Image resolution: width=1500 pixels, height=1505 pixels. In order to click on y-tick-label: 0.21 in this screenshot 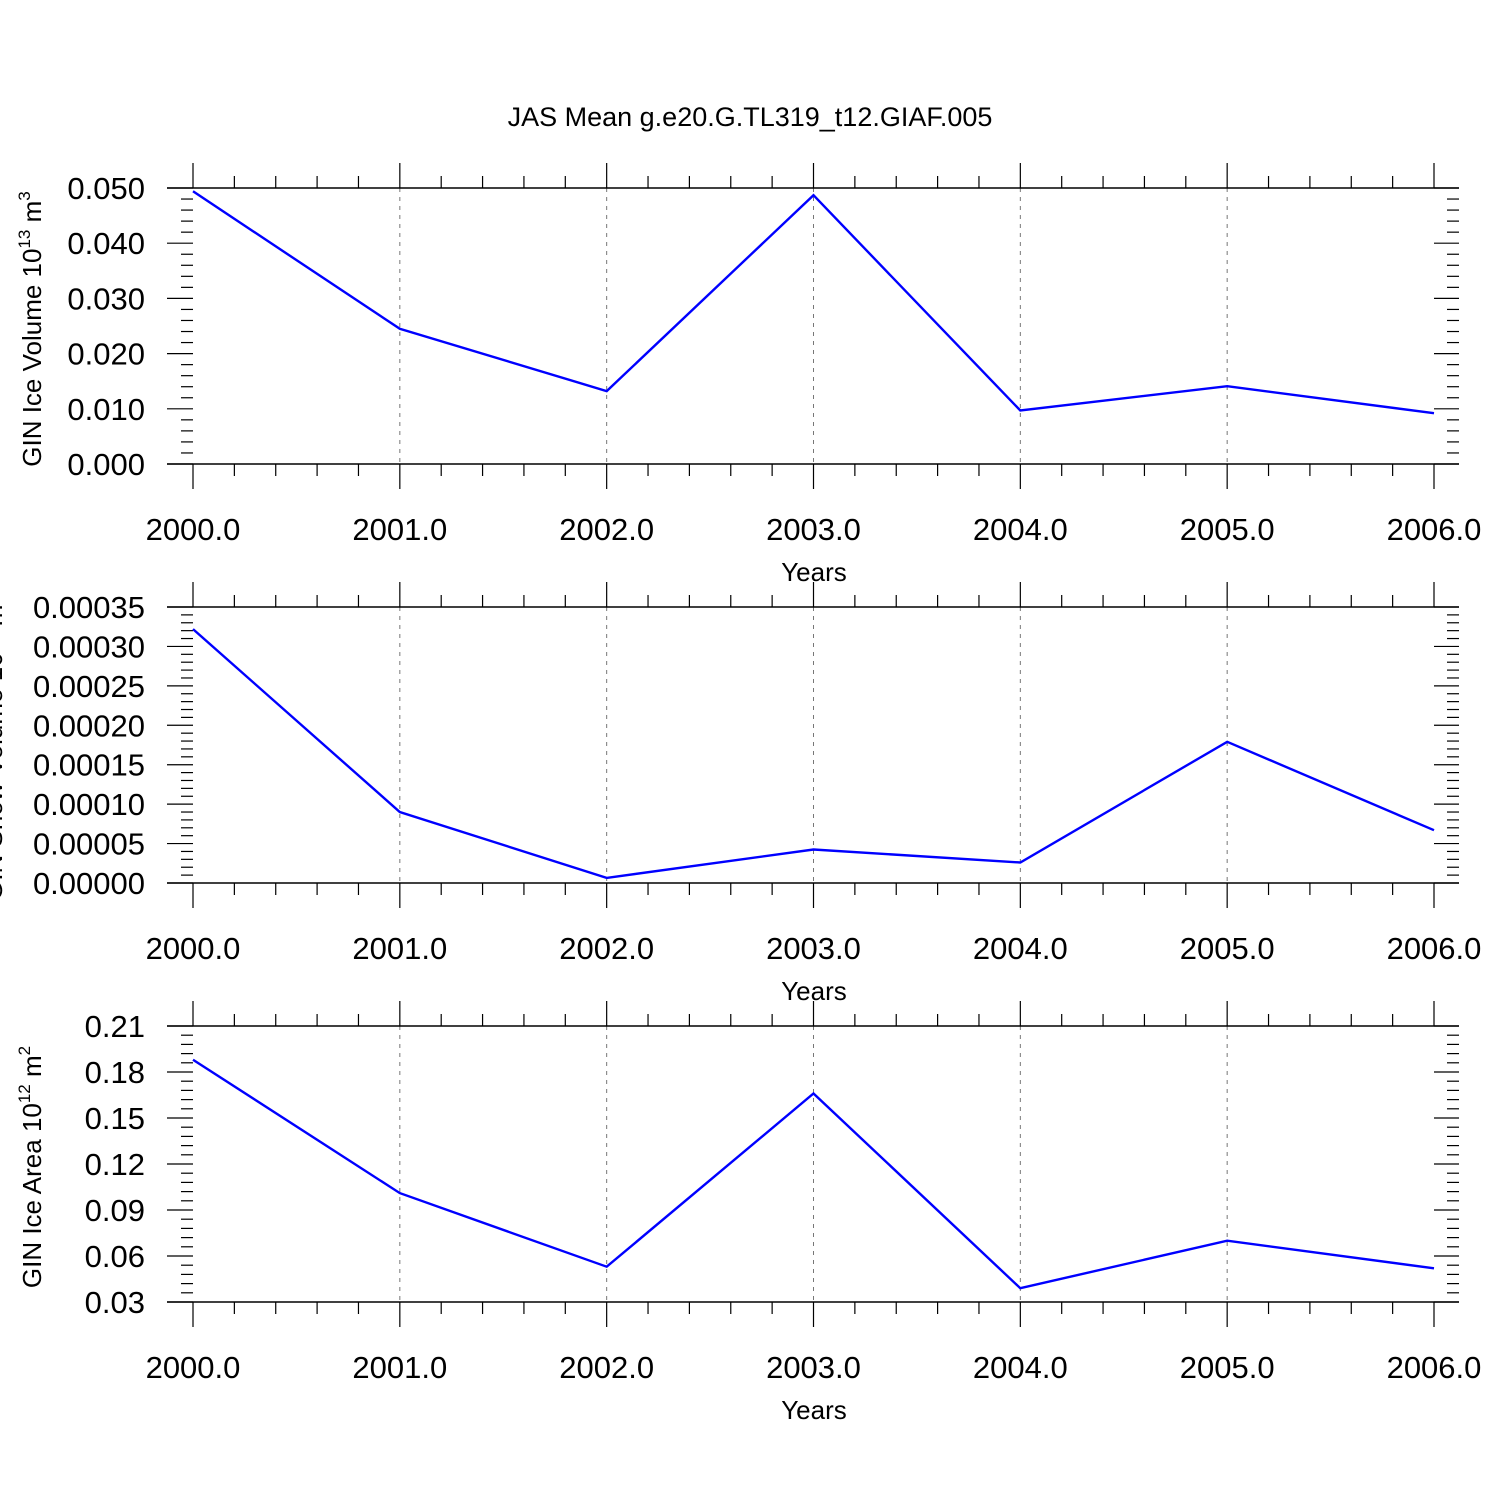, I will do `click(115, 1026)`.